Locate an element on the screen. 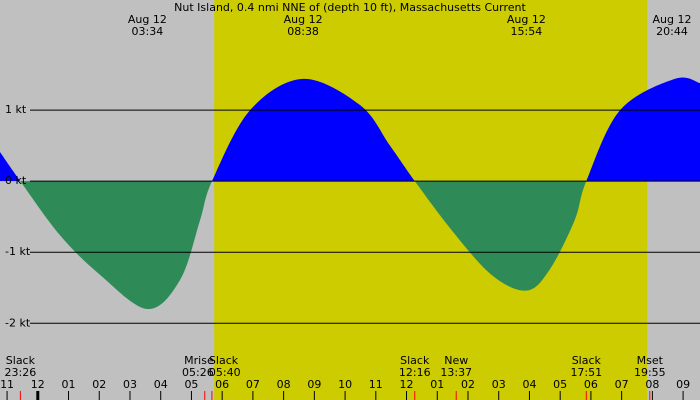 This screenshot has height=400, width=700. event-time: 19:55 is located at coordinates (650, 372).